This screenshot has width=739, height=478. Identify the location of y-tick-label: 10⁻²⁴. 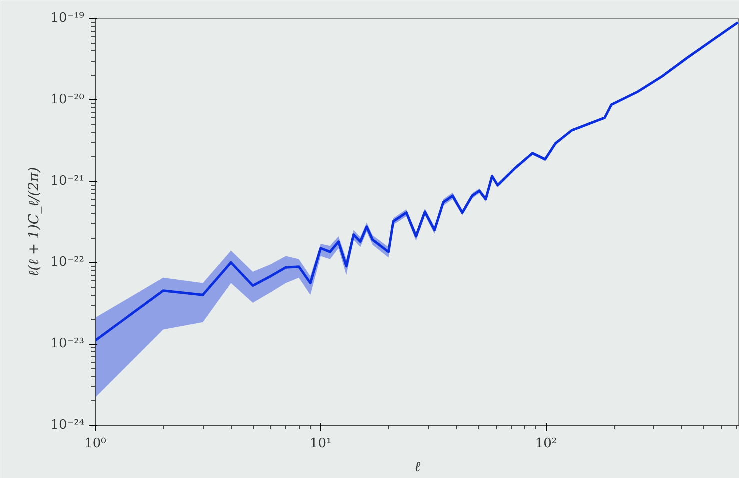
(67, 425).